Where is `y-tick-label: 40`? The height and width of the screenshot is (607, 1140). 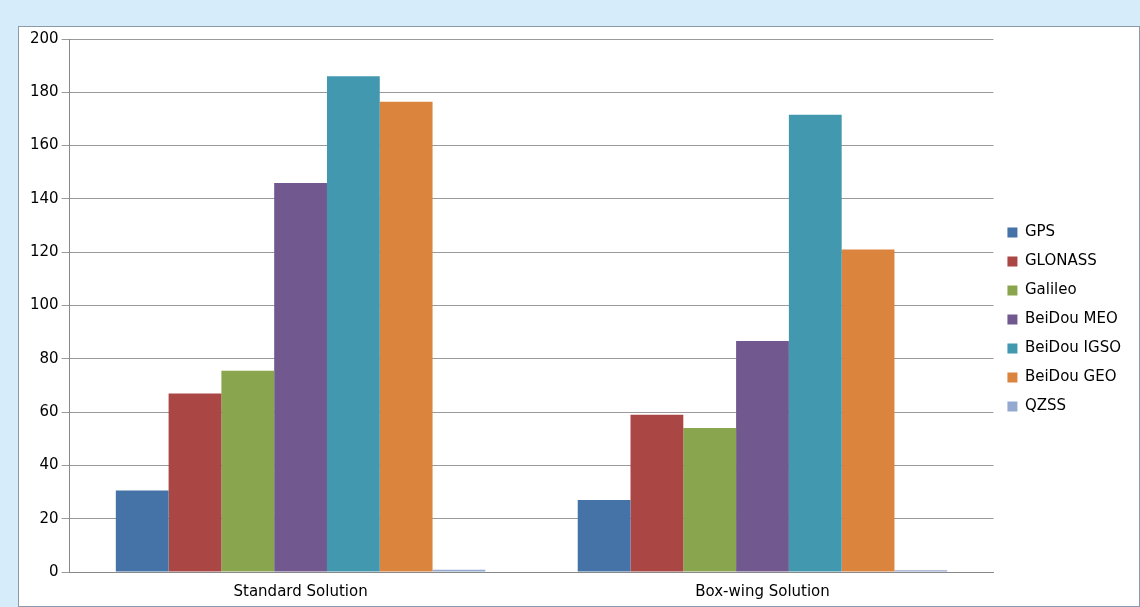 y-tick-label: 40 is located at coordinates (49, 464).